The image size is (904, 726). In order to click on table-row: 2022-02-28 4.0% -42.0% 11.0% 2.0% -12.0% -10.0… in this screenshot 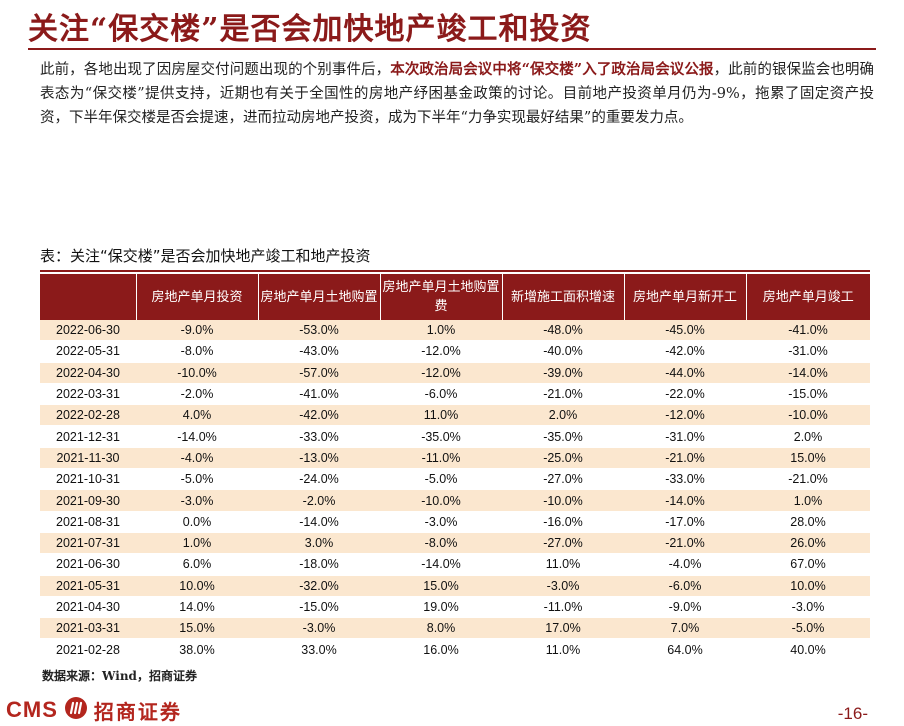, I will do `click(455, 415)`.